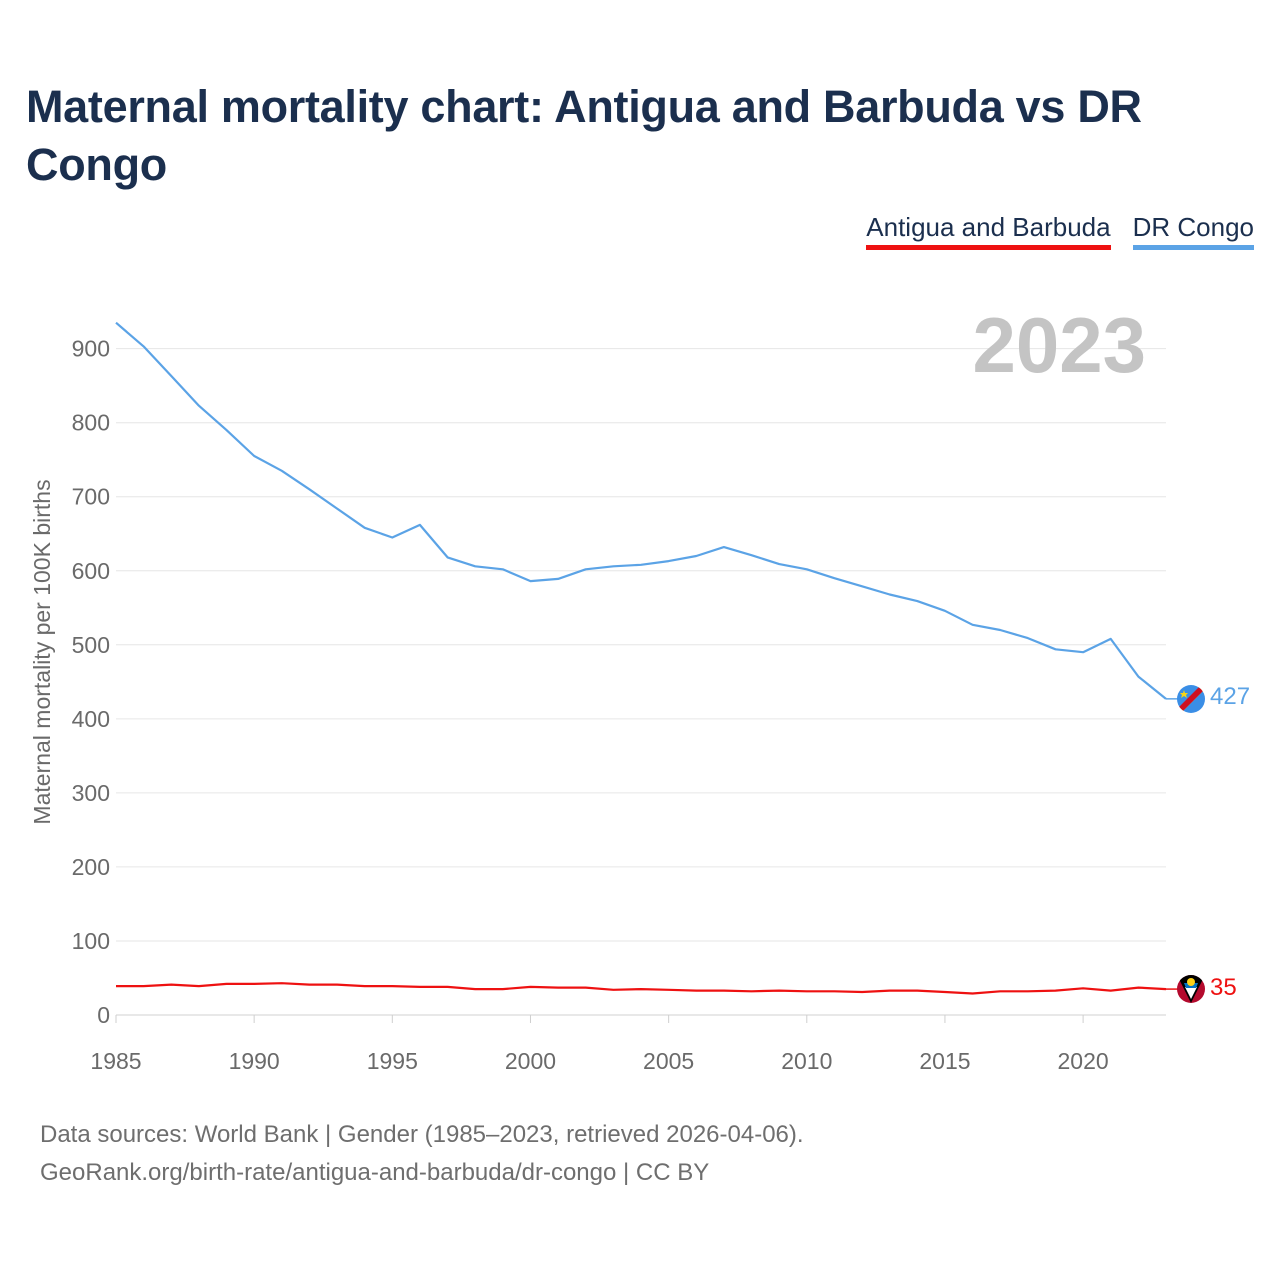 The width and height of the screenshot is (1280, 1280). What do you see at coordinates (91, 571) in the screenshot?
I see `y-tick-label: 600` at bounding box center [91, 571].